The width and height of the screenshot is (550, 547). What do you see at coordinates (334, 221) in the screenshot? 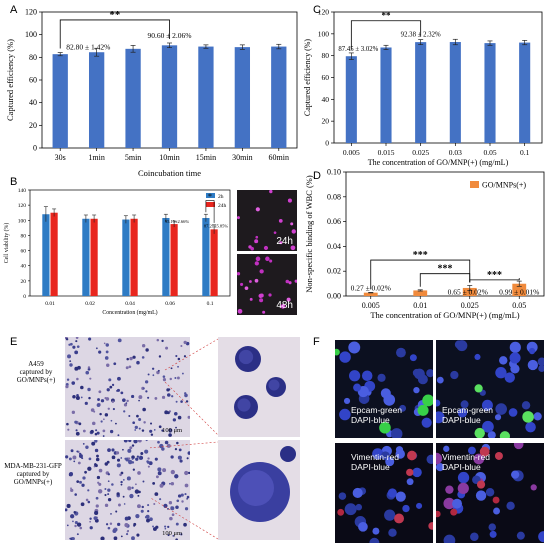
I see `y-tick-label: 0.06` at bounding box center [334, 221].